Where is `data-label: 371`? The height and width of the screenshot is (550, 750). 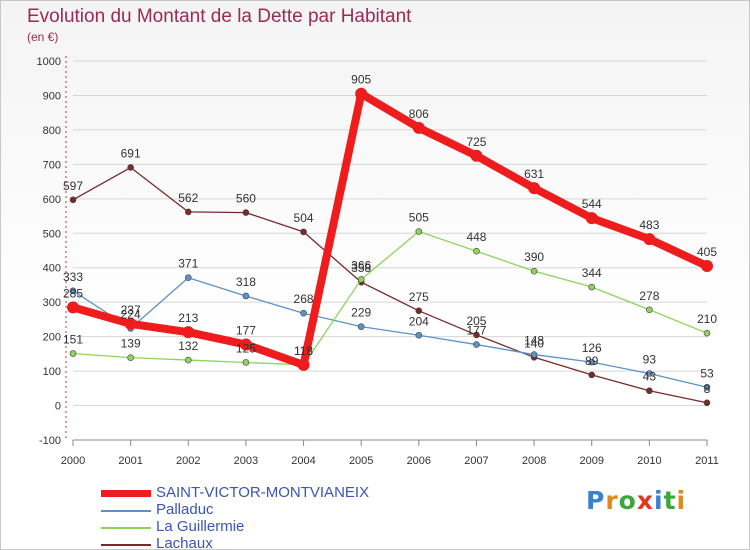 data-label: 371 is located at coordinates (188, 264).